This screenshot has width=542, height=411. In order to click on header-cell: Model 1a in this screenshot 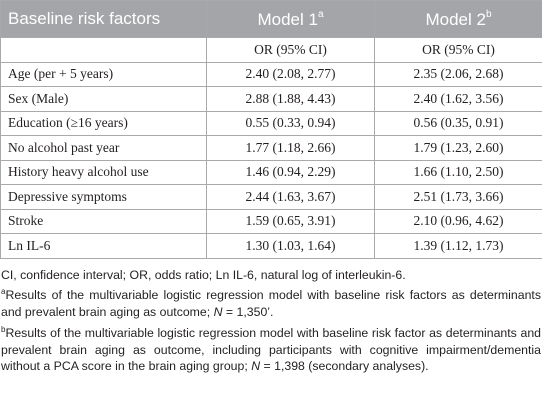, I will do `click(290, 19)`.